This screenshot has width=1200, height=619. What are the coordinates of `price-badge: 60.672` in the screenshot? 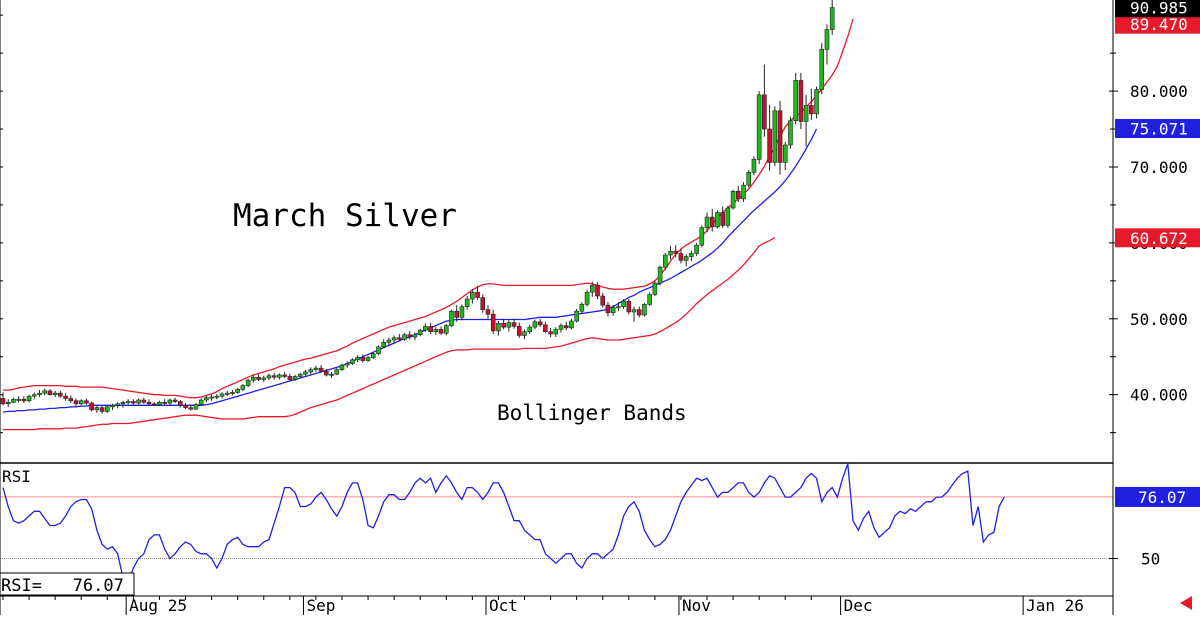 It's located at (1157, 238).